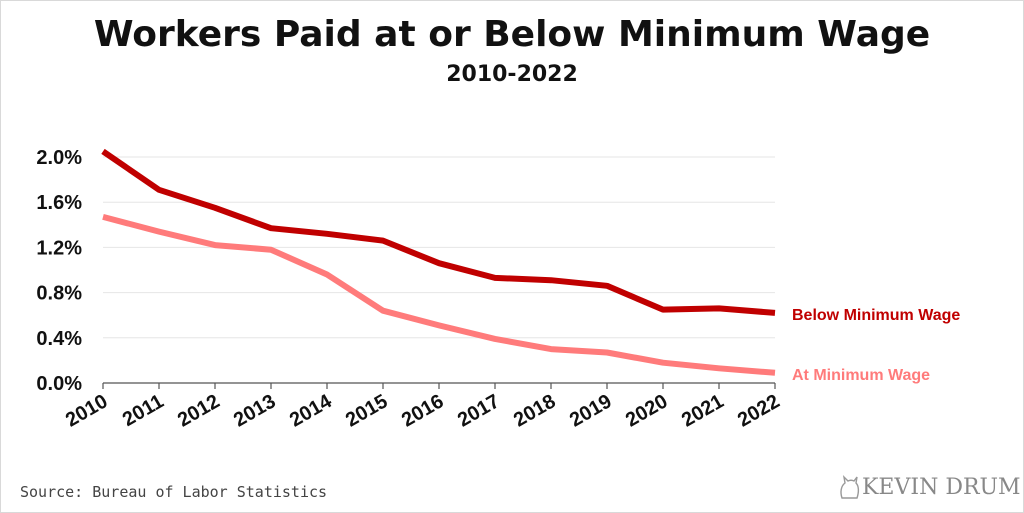  What do you see at coordinates (59, 339) in the screenshot?
I see `y-tick-label: 0.4%` at bounding box center [59, 339].